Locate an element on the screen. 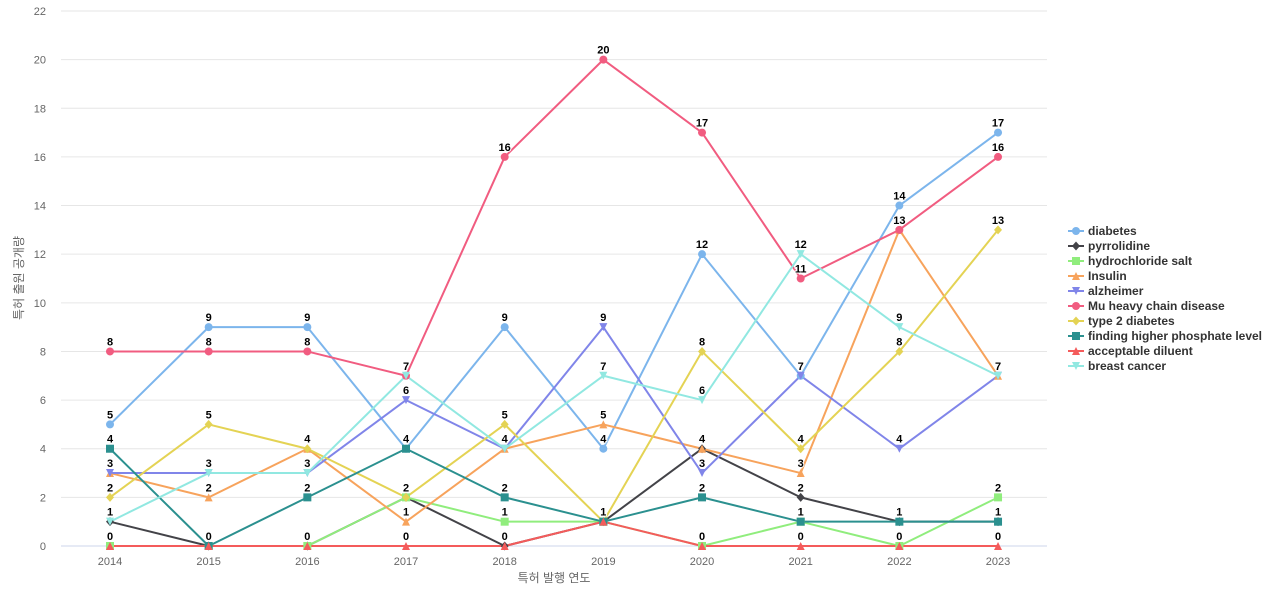 This screenshot has width=1280, height=600. y-tick-label: 16 is located at coordinates (40, 158).